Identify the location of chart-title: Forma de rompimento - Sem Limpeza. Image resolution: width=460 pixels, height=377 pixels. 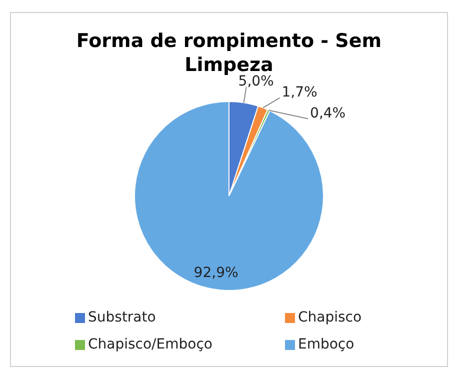
(229, 52).